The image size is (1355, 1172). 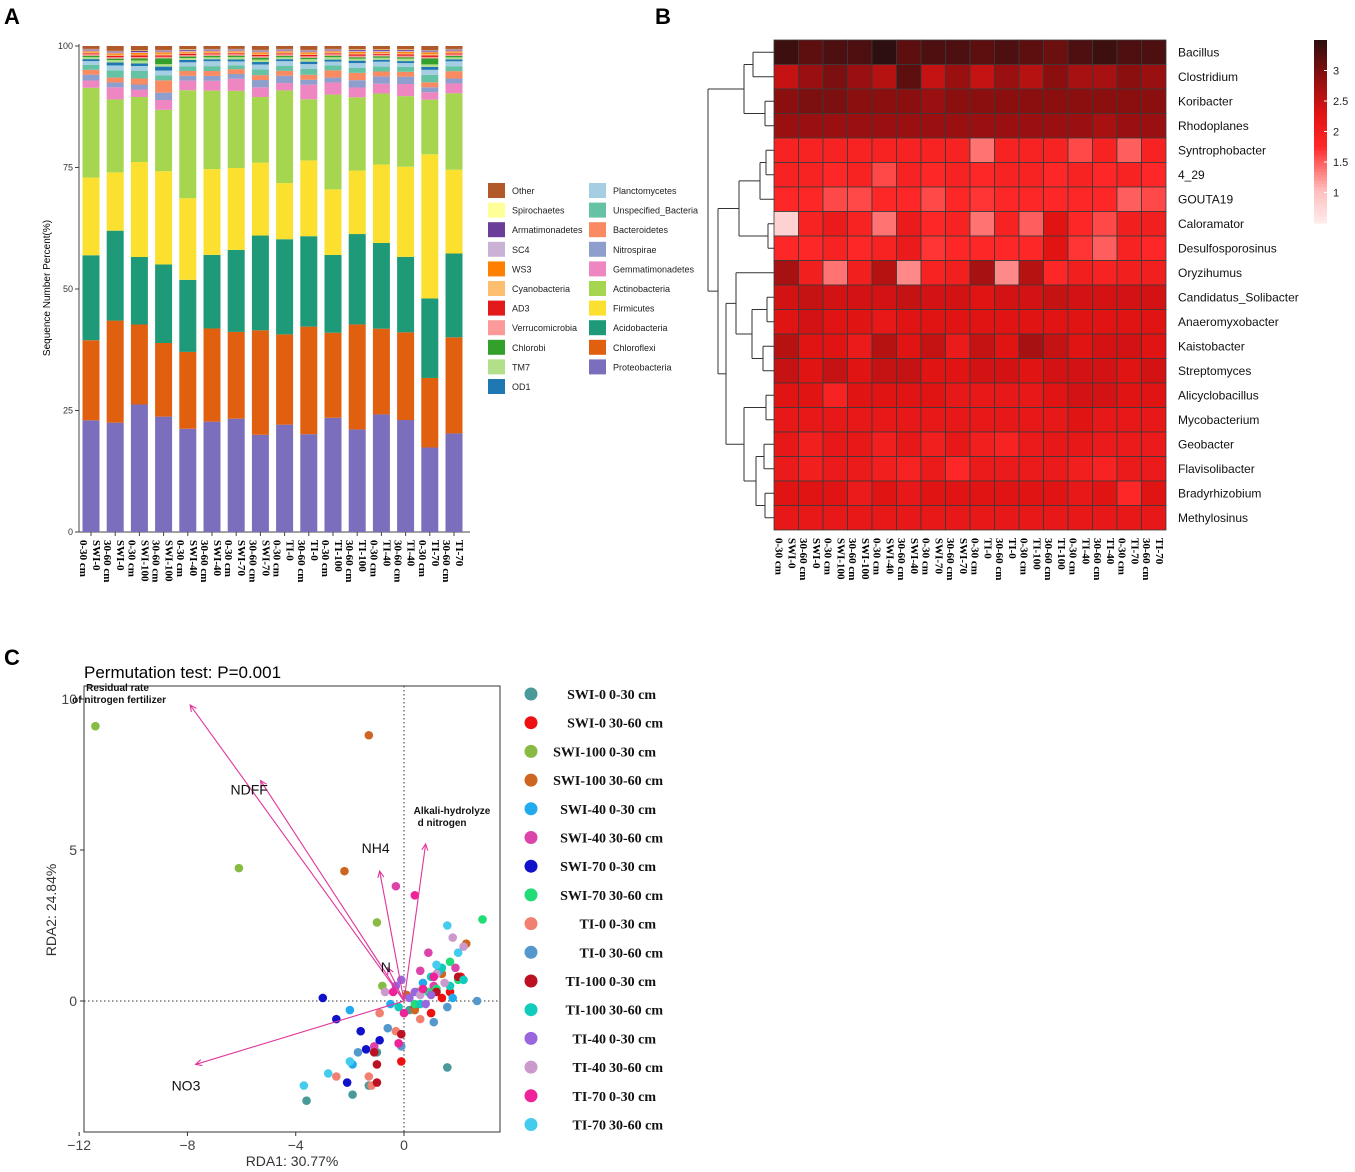 I want to click on heatmap-col-label-treatment: TI-40, so click(x=1110, y=551).